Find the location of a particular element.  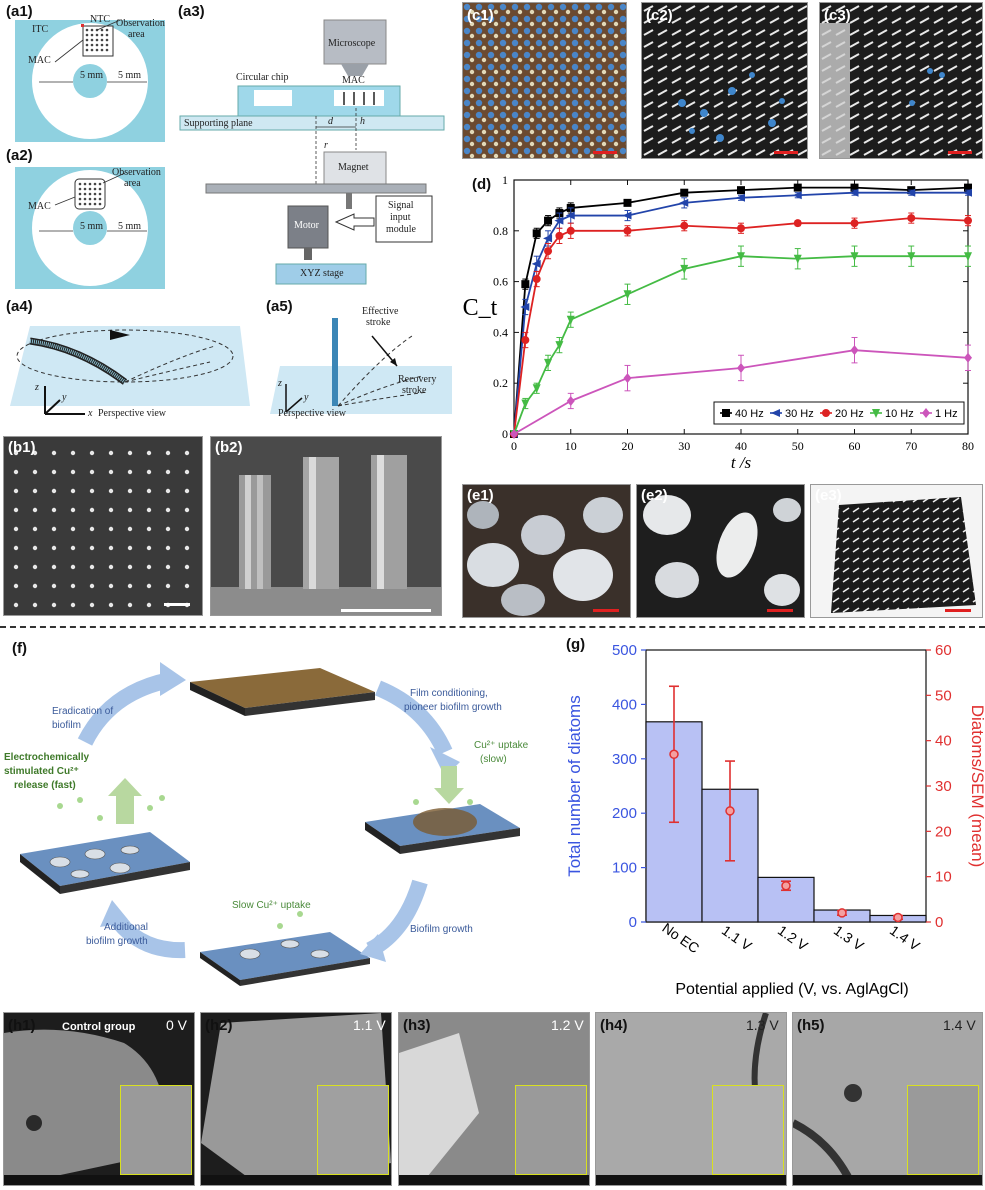

c3-particles is located at coordinates (901, 80).